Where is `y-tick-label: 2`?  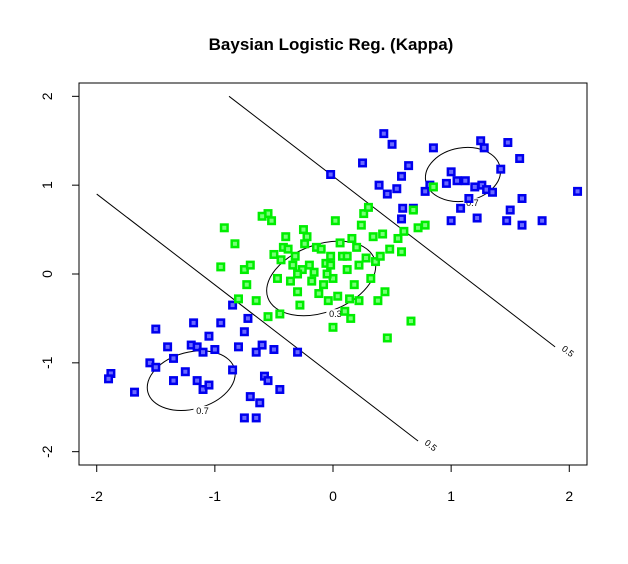 y-tick-label: 2 is located at coordinates (47, 96).